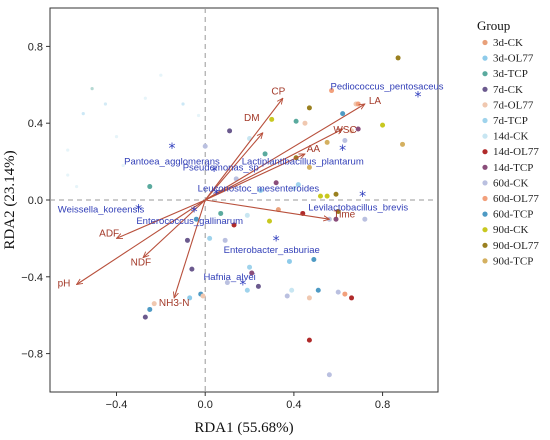 This screenshot has height=440, width=550. I want to click on y-tick-label: 0.0, so click(35, 201).